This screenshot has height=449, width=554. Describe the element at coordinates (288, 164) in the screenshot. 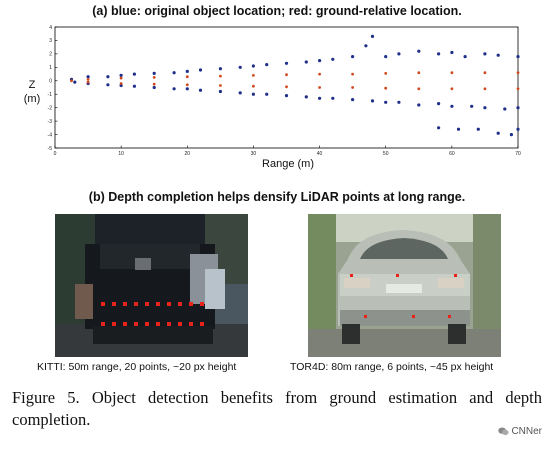

I see `x-axis-label: Range (m)` at that location.